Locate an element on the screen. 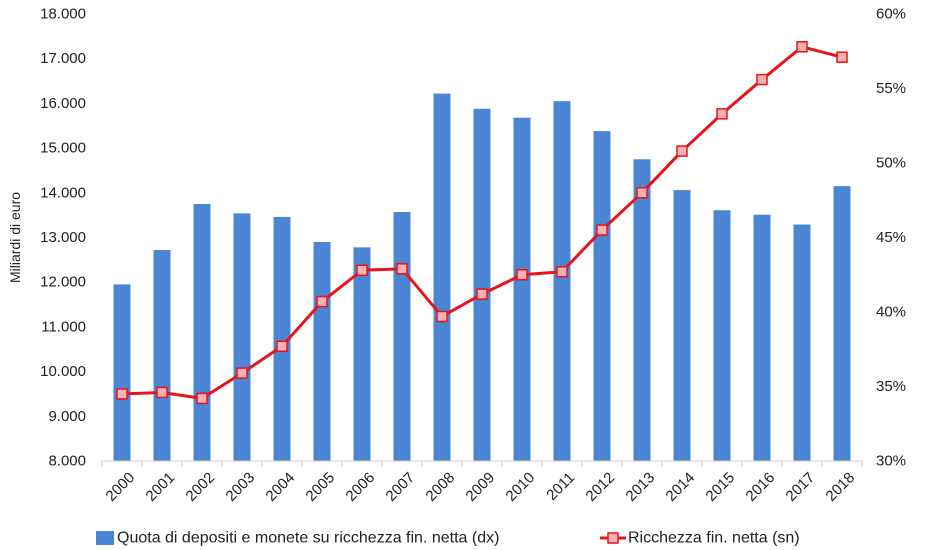 The image size is (928, 550). left-tick-label: 15.000 is located at coordinates (63, 148).